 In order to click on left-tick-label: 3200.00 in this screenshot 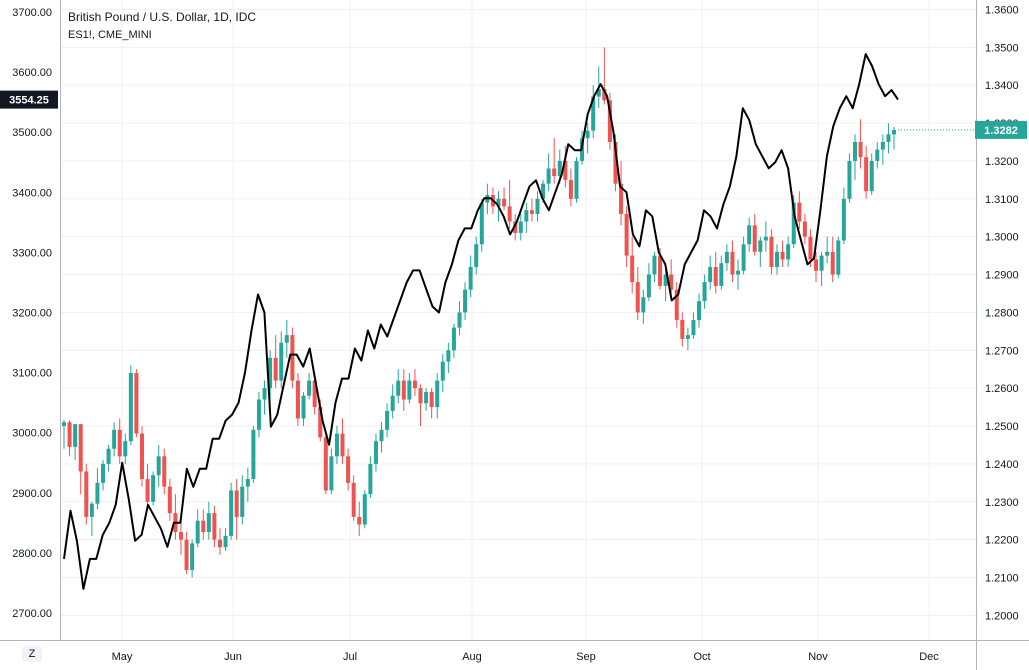, I will do `click(32, 313)`.